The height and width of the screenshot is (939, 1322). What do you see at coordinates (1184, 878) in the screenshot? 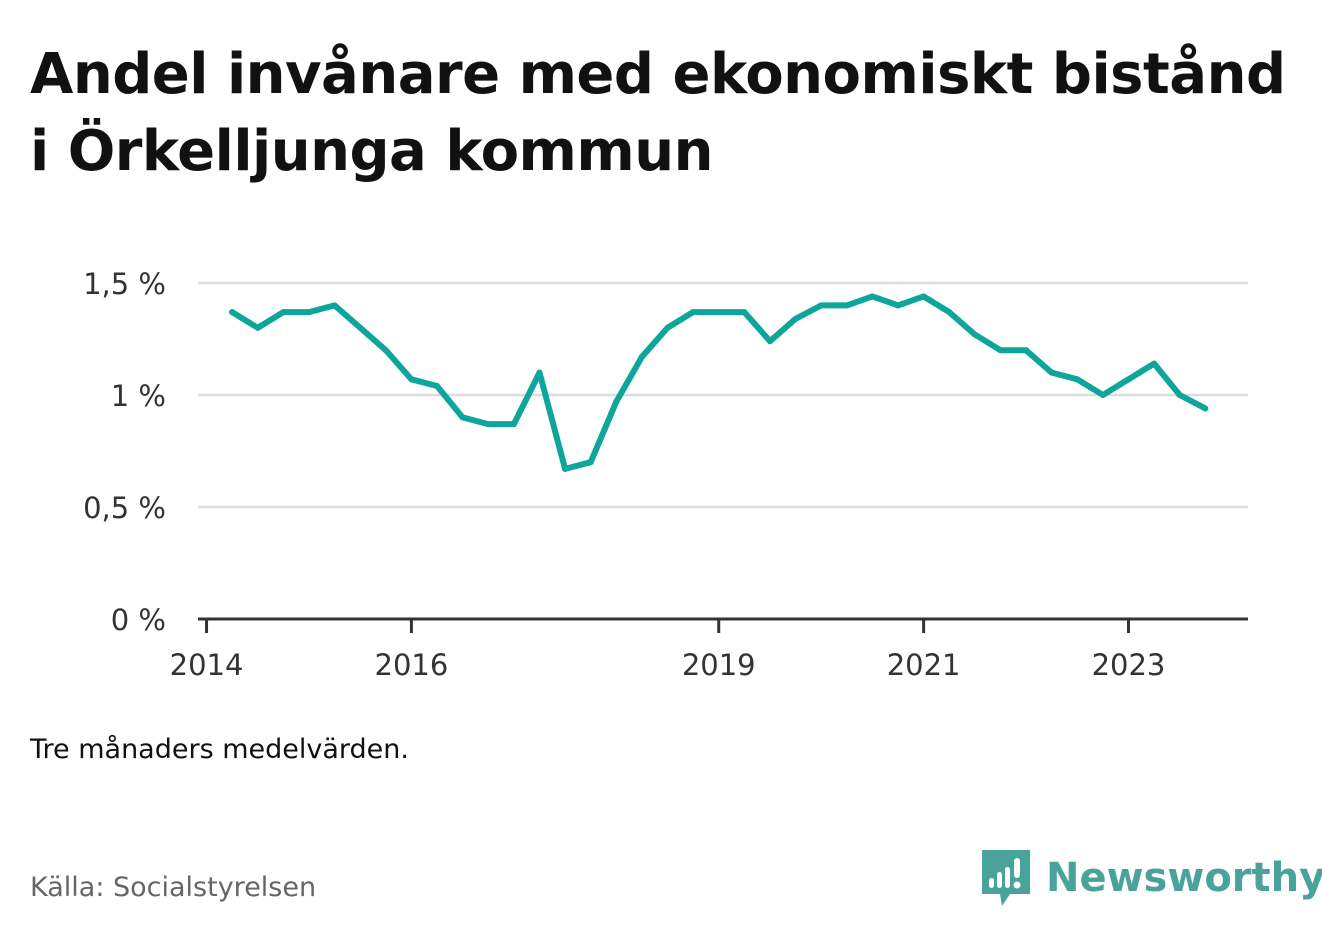
I see `brand-name: Newsworthy` at bounding box center [1184, 878].